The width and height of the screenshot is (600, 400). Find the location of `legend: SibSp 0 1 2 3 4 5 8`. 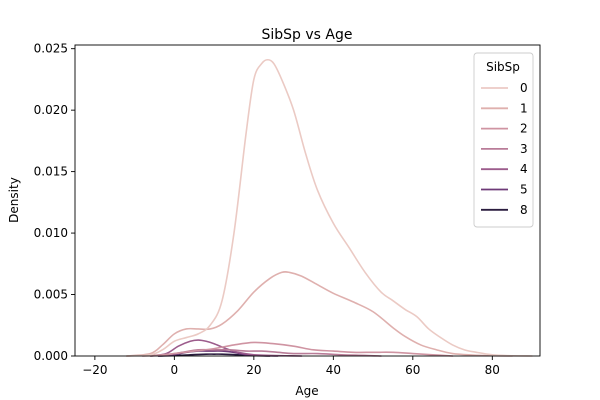

legend: SibSp 0 1 2 3 4 5 8 is located at coordinates (503, 140).